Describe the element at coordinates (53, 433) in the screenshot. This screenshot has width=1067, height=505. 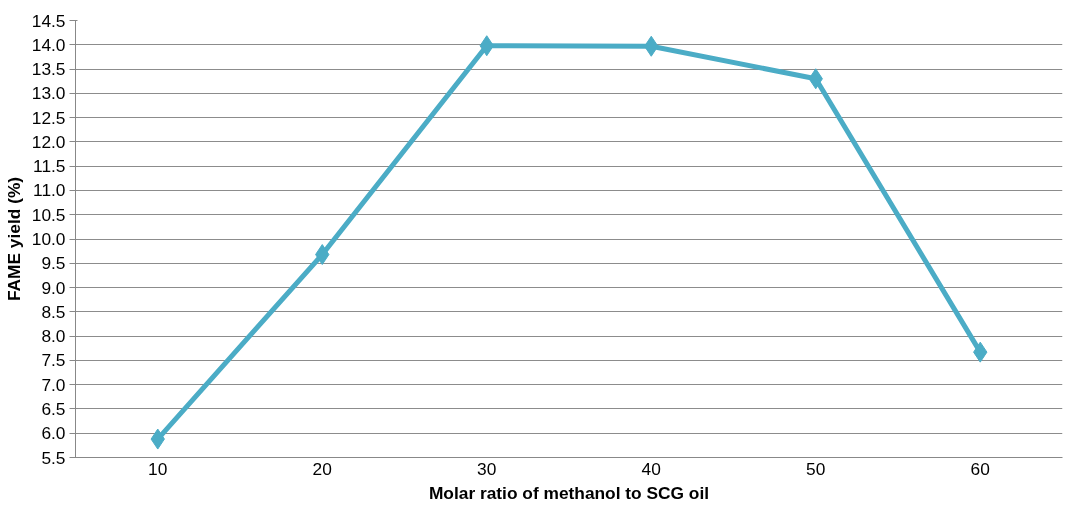
I see `y-tick-label: 6.0` at that location.